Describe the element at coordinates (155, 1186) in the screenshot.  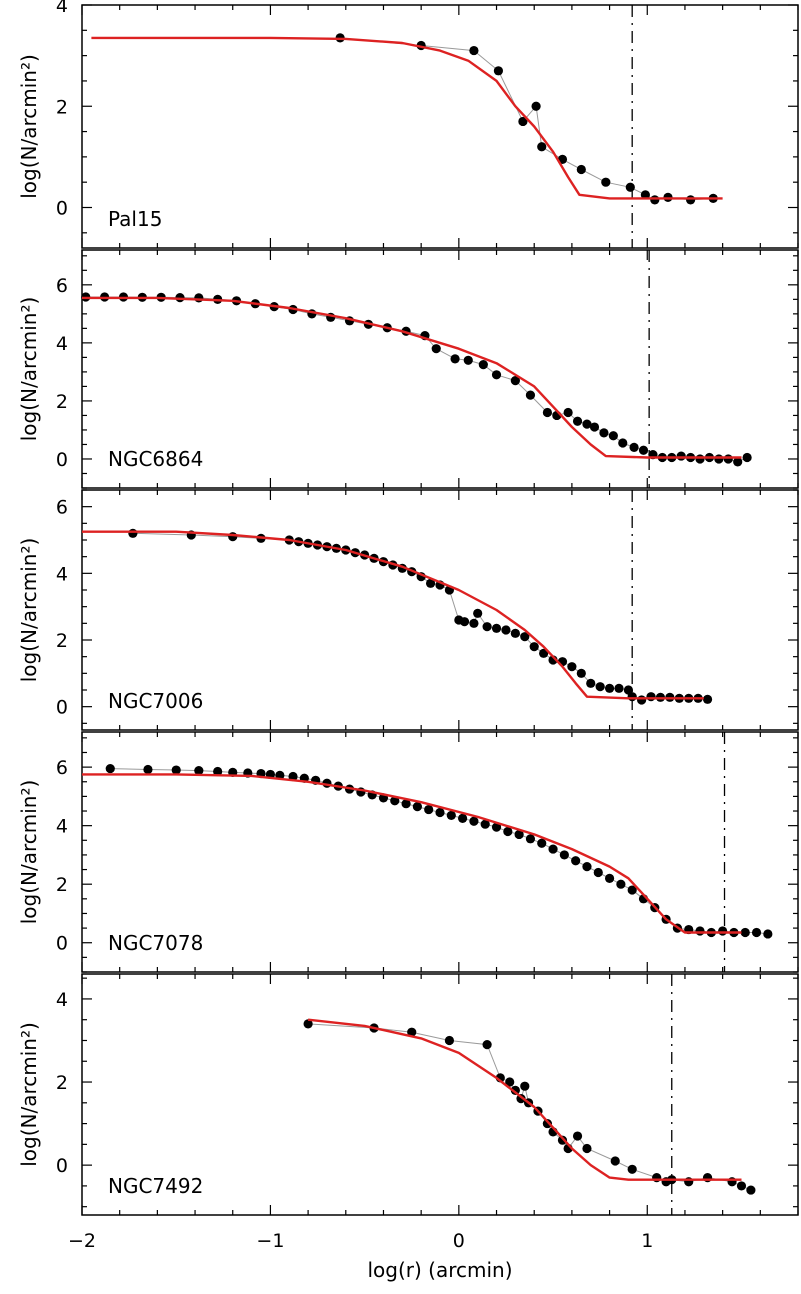
I see `panel-label: NGC7492` at that location.